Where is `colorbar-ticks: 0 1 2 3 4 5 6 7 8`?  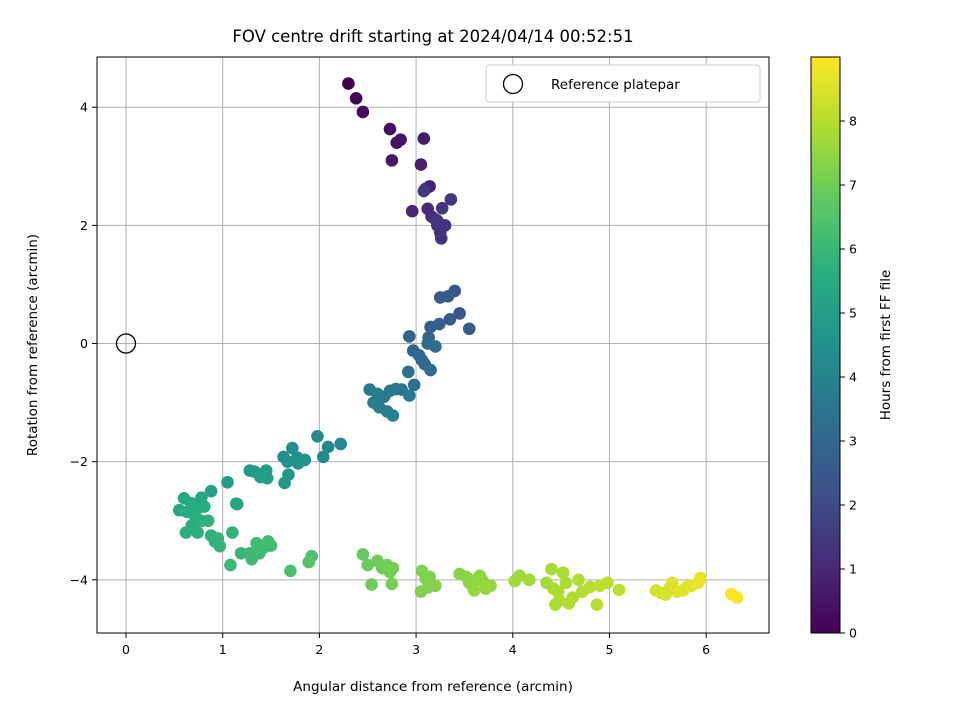
colorbar-ticks: 0 1 2 3 4 5 6 7 8 is located at coordinates (848, 377).